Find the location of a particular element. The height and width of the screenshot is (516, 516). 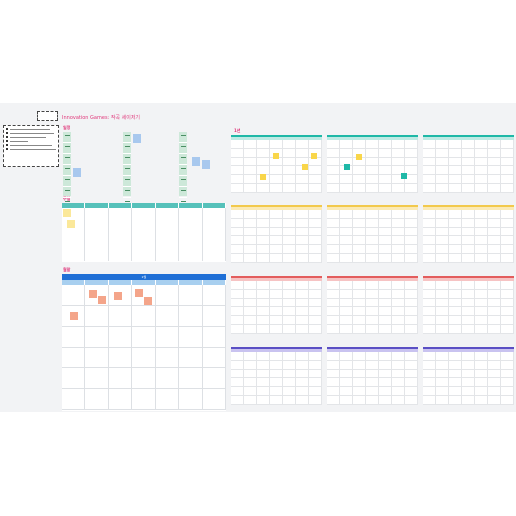

month-header: 2월 is located at coordinates (144, 277).